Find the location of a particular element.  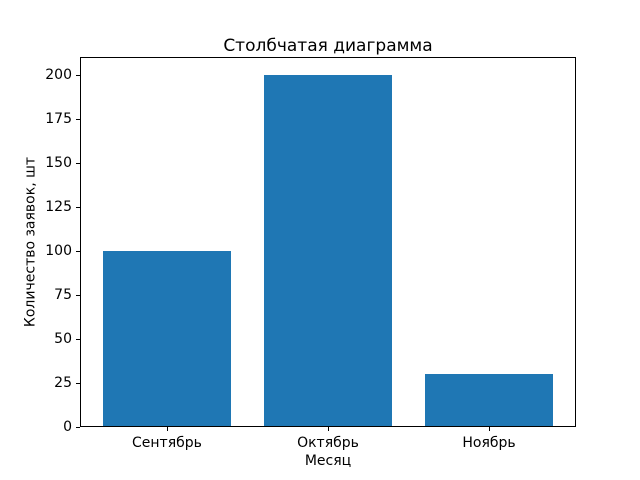

y-tick-label-175: 175 is located at coordinates (58, 118).